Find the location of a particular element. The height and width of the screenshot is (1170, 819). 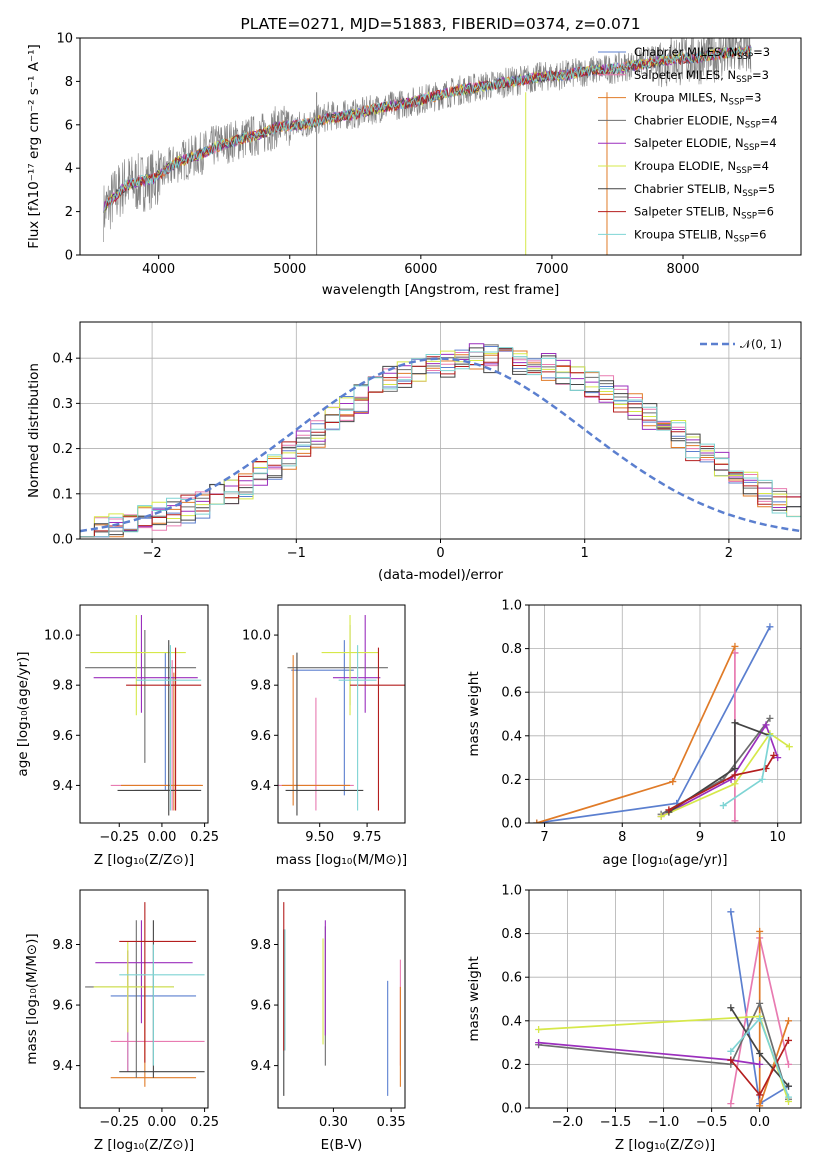

x-tick-label: −1 is located at coordinates (296, 553).